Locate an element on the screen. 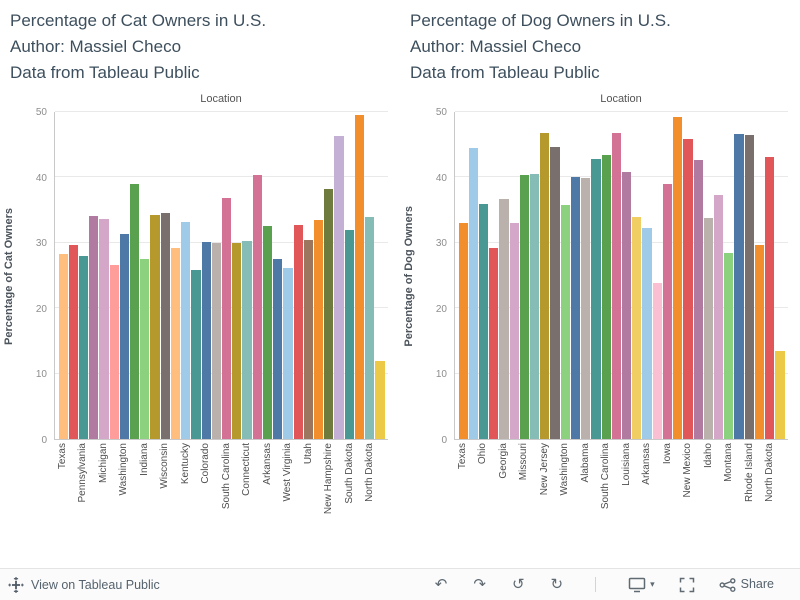 This screenshot has height=600, width=800. x-axis-label: Rhode Island is located at coordinates (749, 472).